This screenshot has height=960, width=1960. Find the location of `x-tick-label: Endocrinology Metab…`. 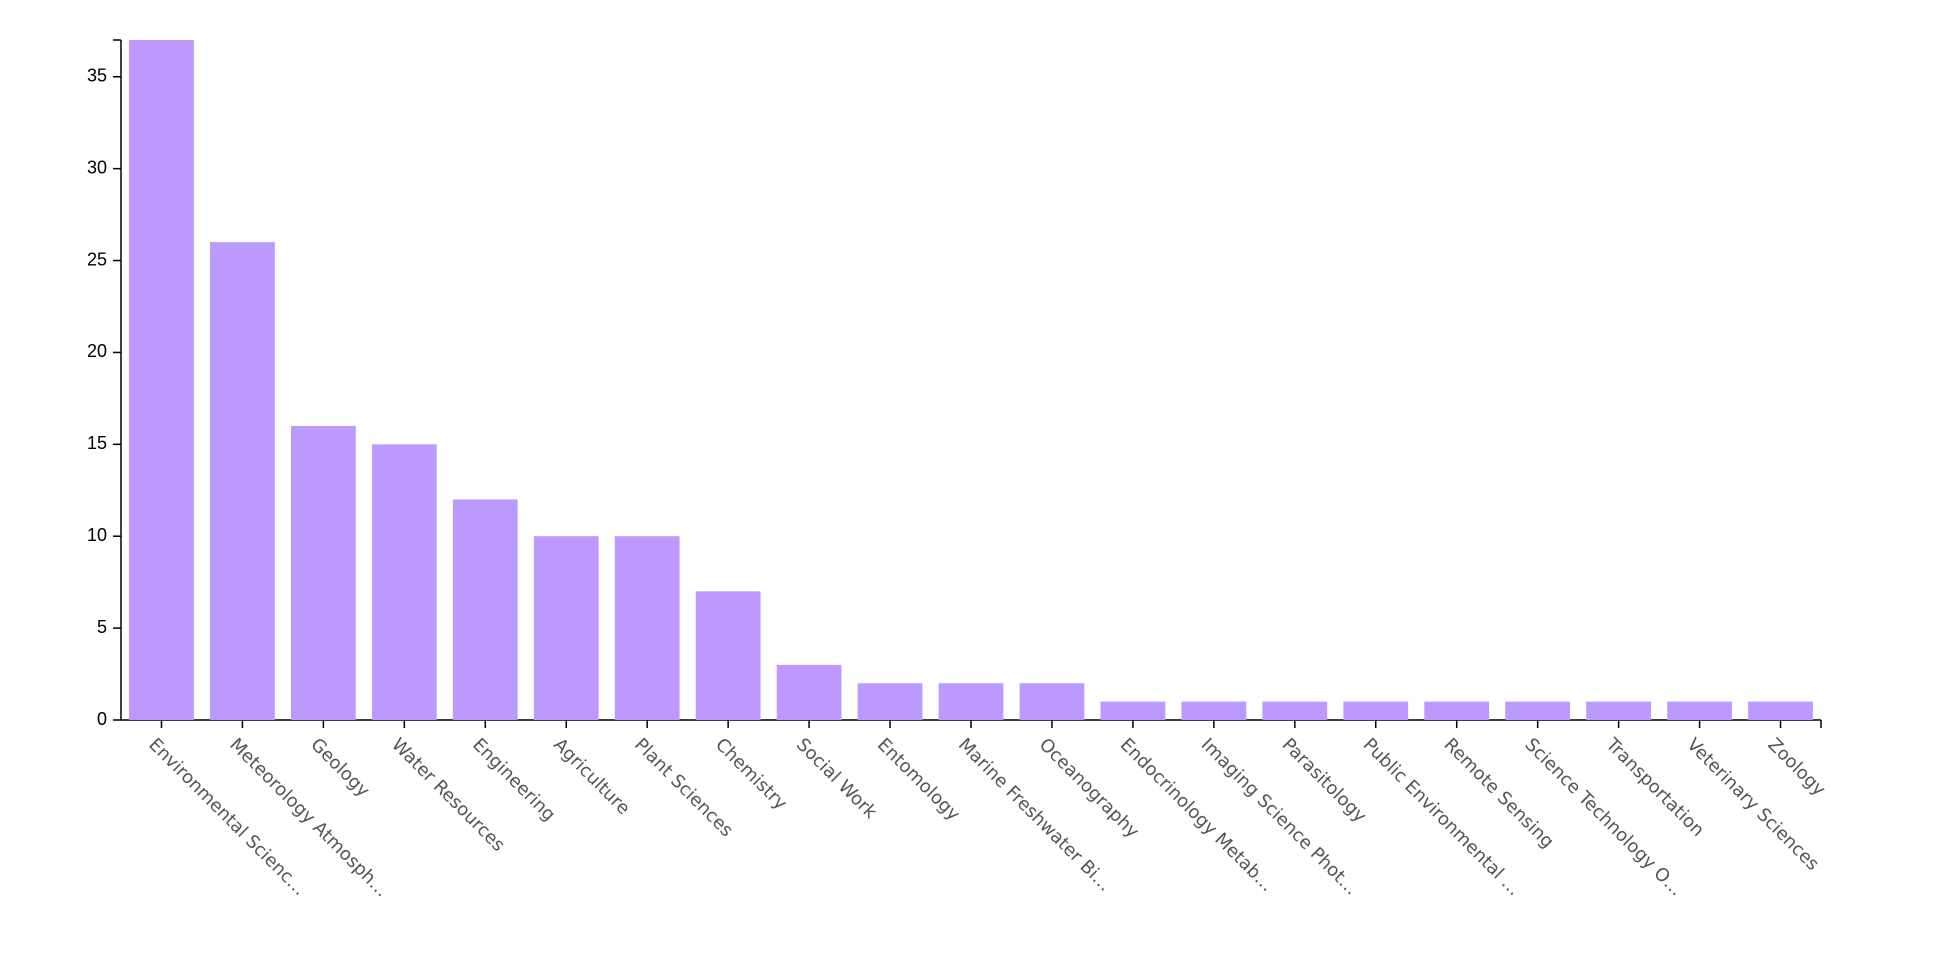

x-tick-label: Endocrinology Metab… is located at coordinates (1197, 815).